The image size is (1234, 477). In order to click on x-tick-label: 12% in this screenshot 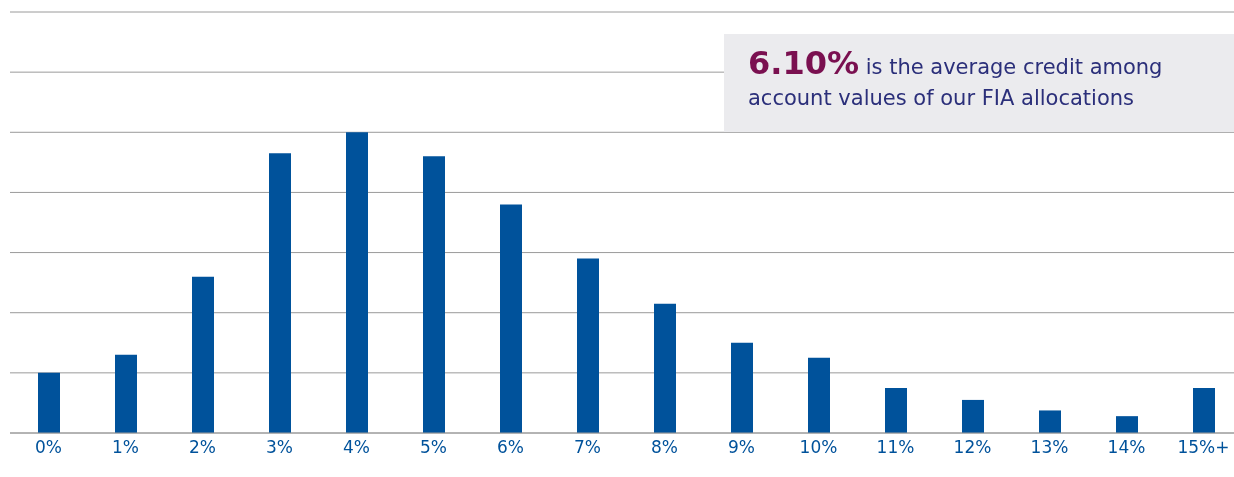, I will do `click(972, 447)`.